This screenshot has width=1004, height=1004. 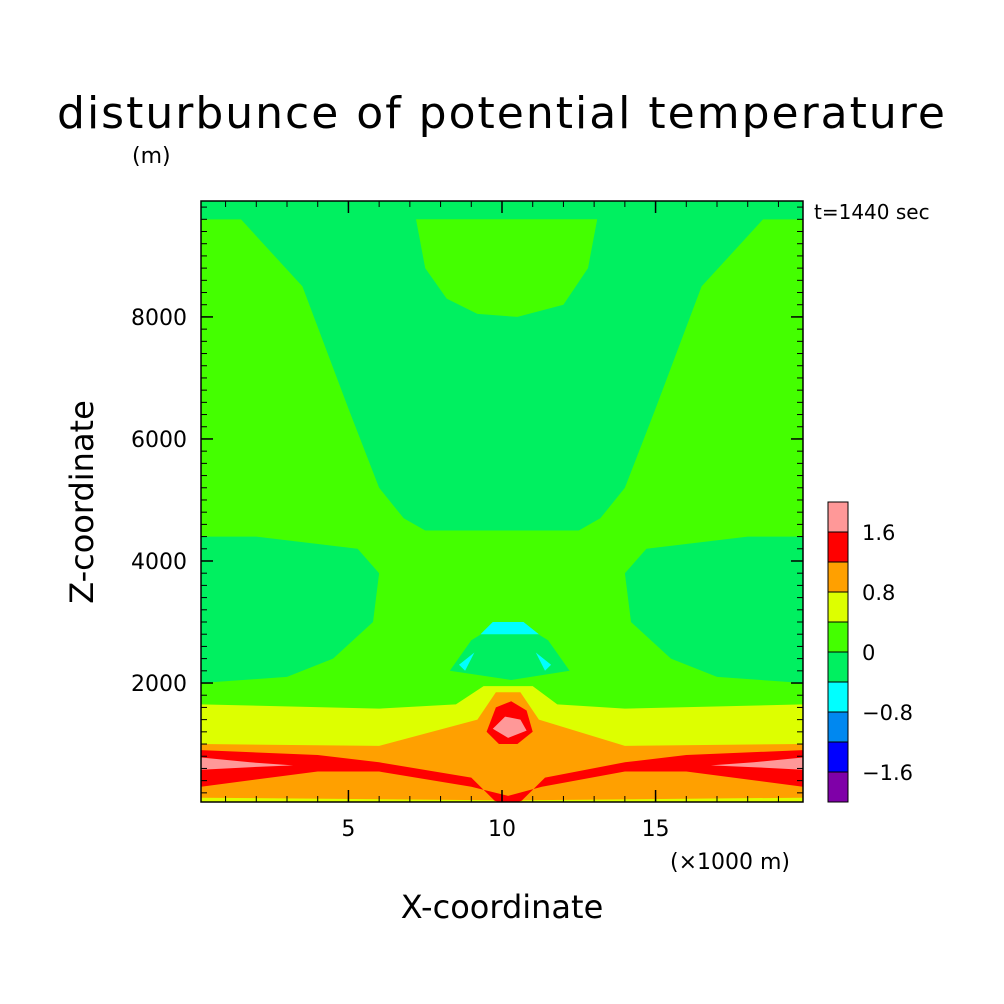 What do you see at coordinates (887, 713) in the screenshot?
I see `colorbar-label: −0.8` at bounding box center [887, 713].